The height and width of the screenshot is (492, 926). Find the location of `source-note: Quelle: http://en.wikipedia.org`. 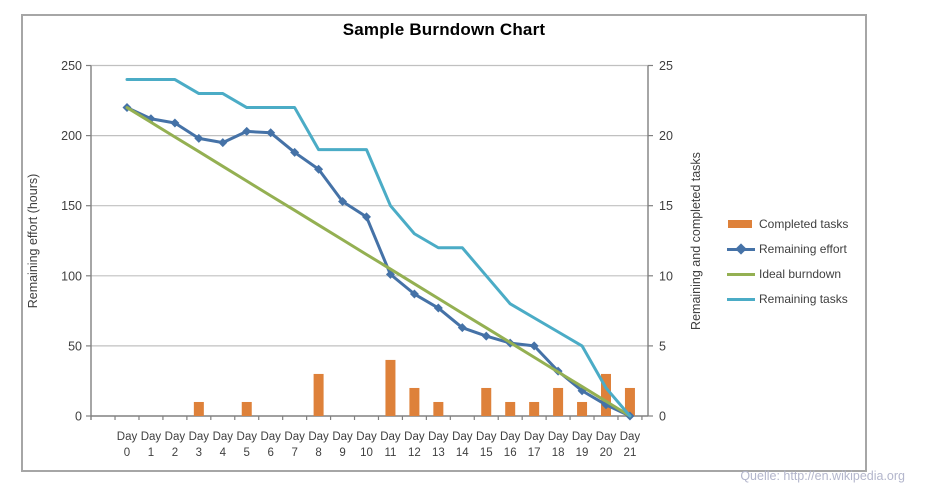

source-note: Quelle: http://en.wikipedia.org is located at coordinates (822, 476).